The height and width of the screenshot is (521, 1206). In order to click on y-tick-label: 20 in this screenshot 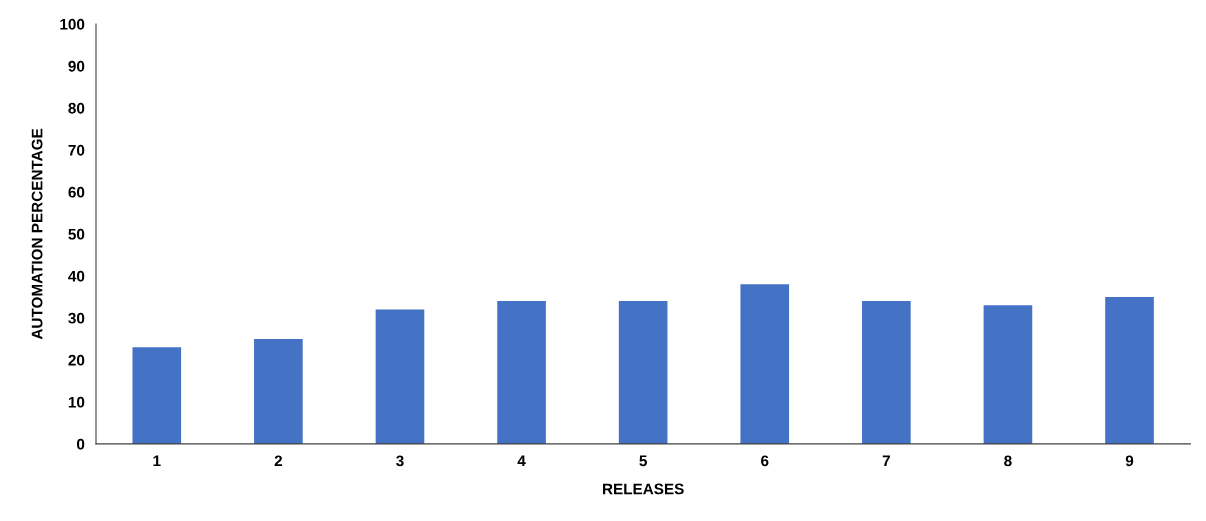, I will do `click(76, 360)`.